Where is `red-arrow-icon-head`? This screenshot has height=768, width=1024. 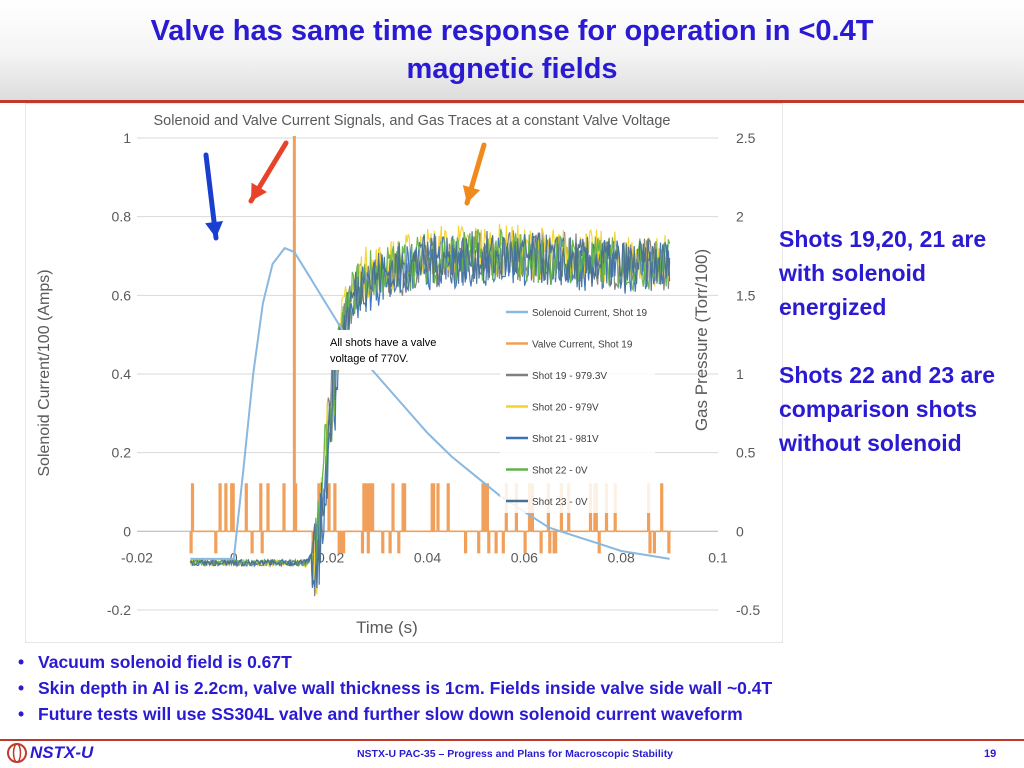 red-arrow-icon-head is located at coordinates (259, 191).